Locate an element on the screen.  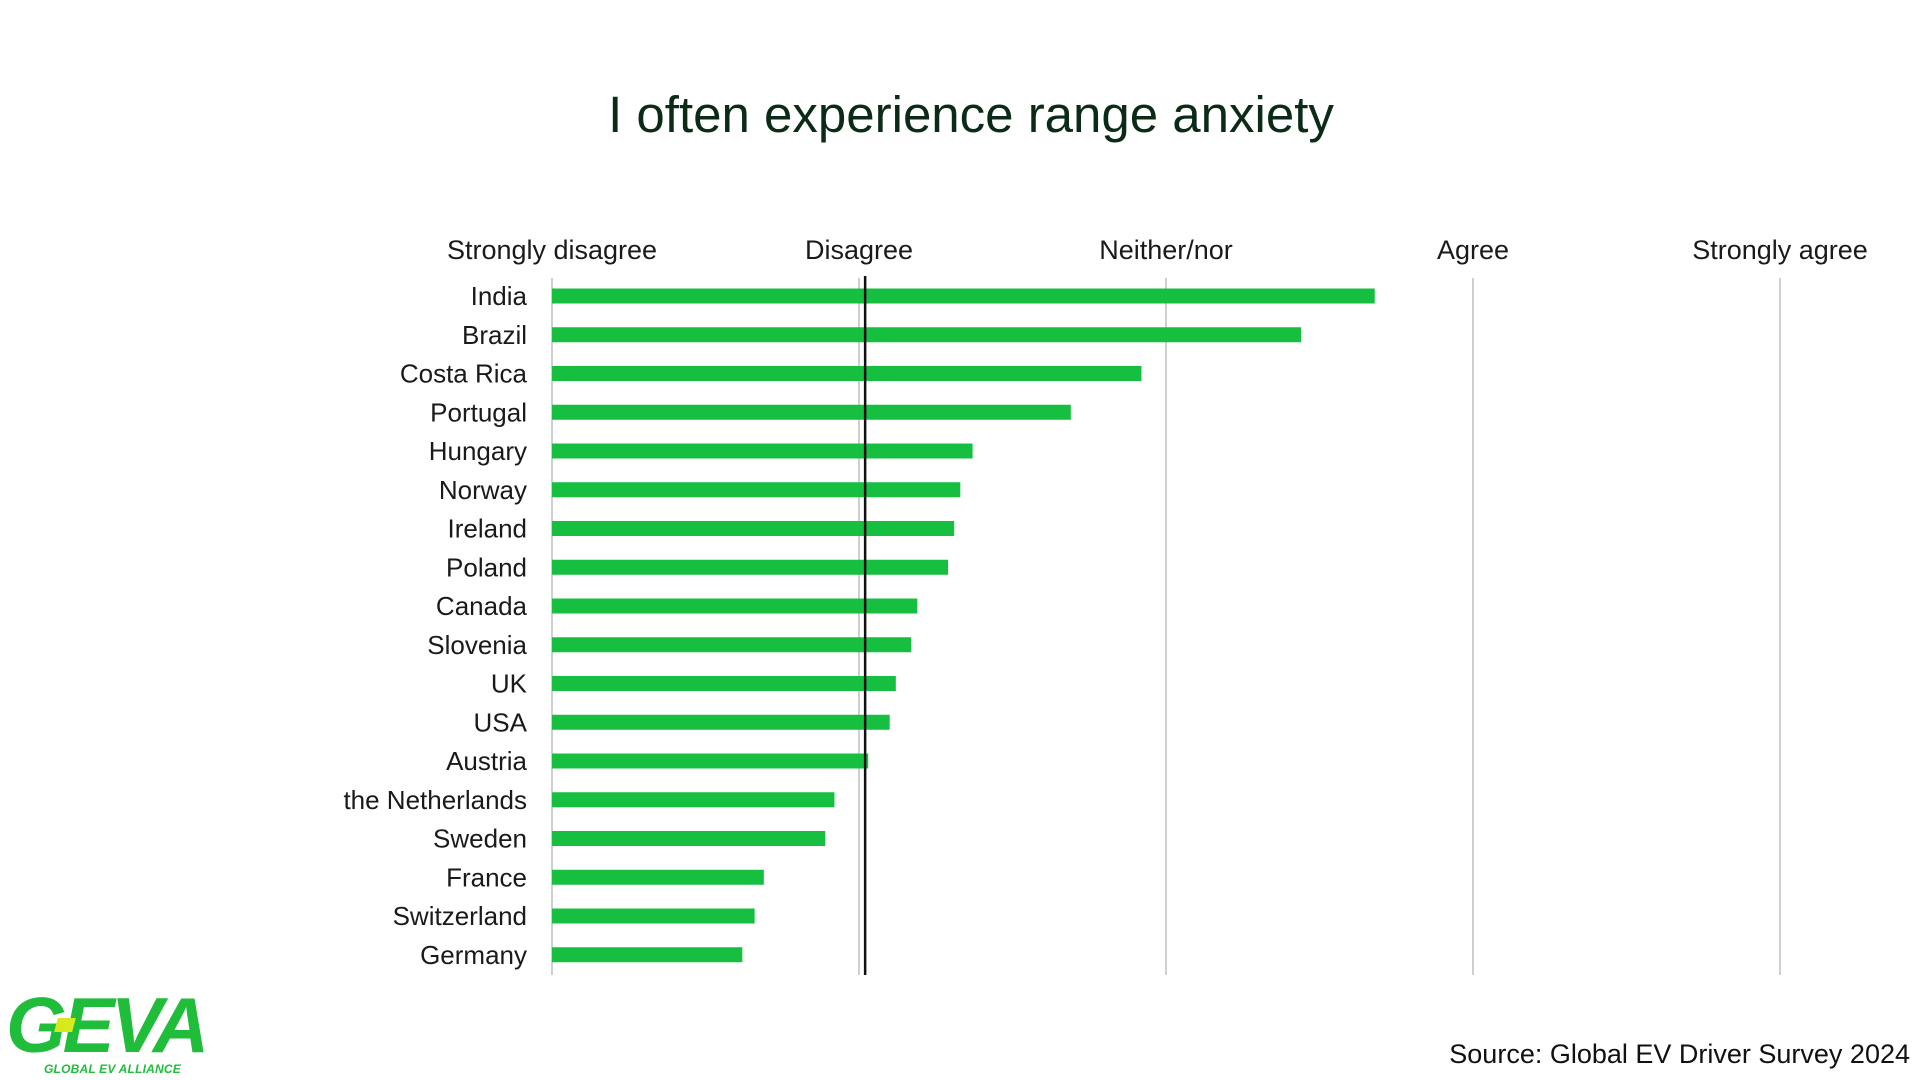
category-label-uk: UK is located at coordinates (509, 684).